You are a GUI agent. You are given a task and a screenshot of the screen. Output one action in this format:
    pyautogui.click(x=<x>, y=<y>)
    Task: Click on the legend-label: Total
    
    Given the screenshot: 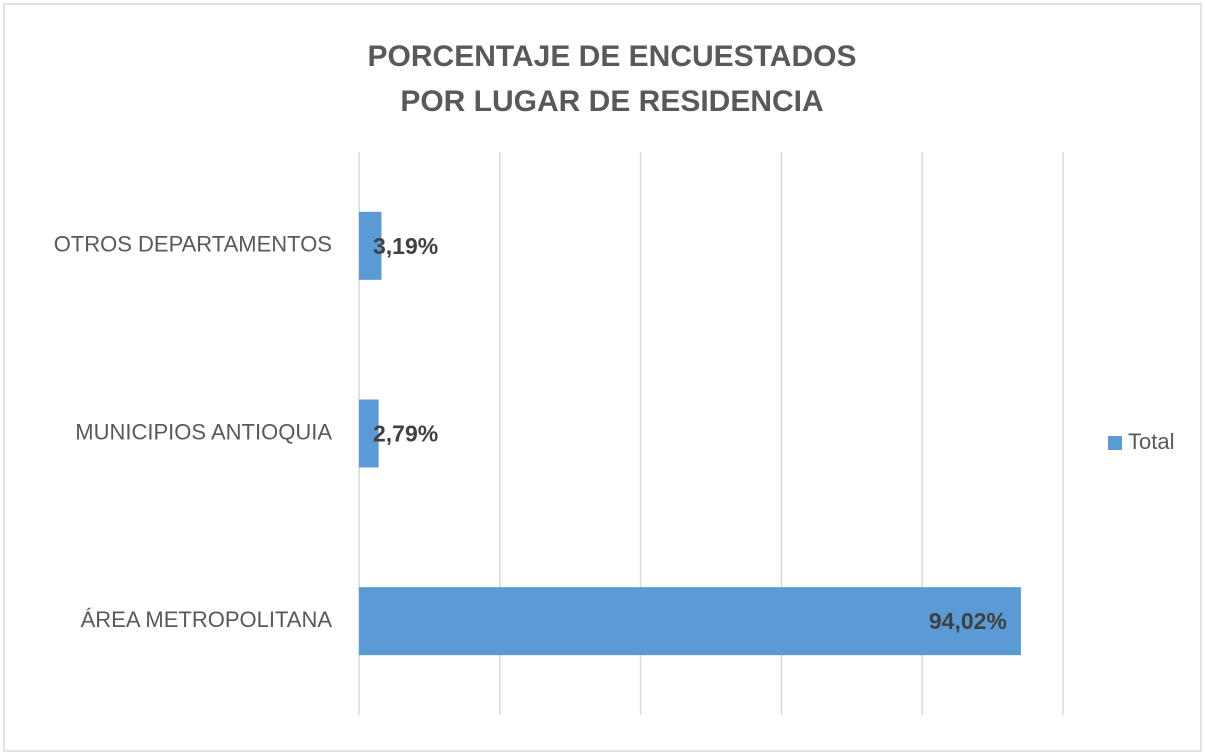 What is the action you would take?
    pyautogui.click(x=1151, y=441)
    